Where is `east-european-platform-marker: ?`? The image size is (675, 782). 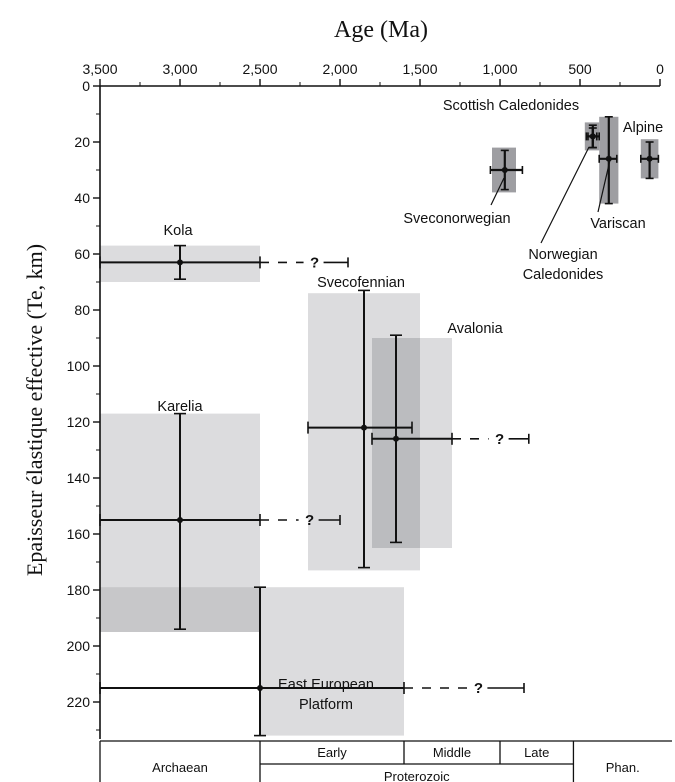
east-european-platform-marker: ? is located at coordinates (312, 661).